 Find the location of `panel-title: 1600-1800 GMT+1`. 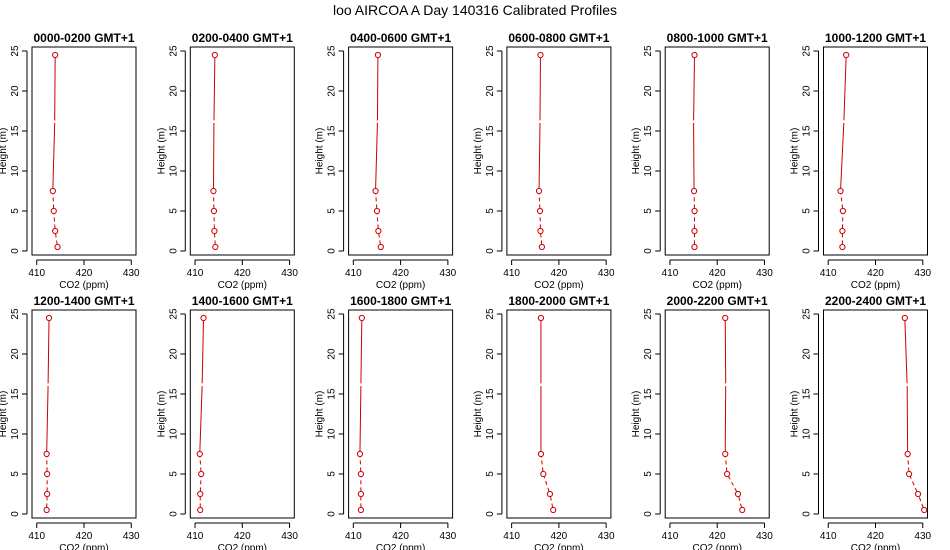

panel-title: 1600-1800 GMT+1 is located at coordinates (400, 301).